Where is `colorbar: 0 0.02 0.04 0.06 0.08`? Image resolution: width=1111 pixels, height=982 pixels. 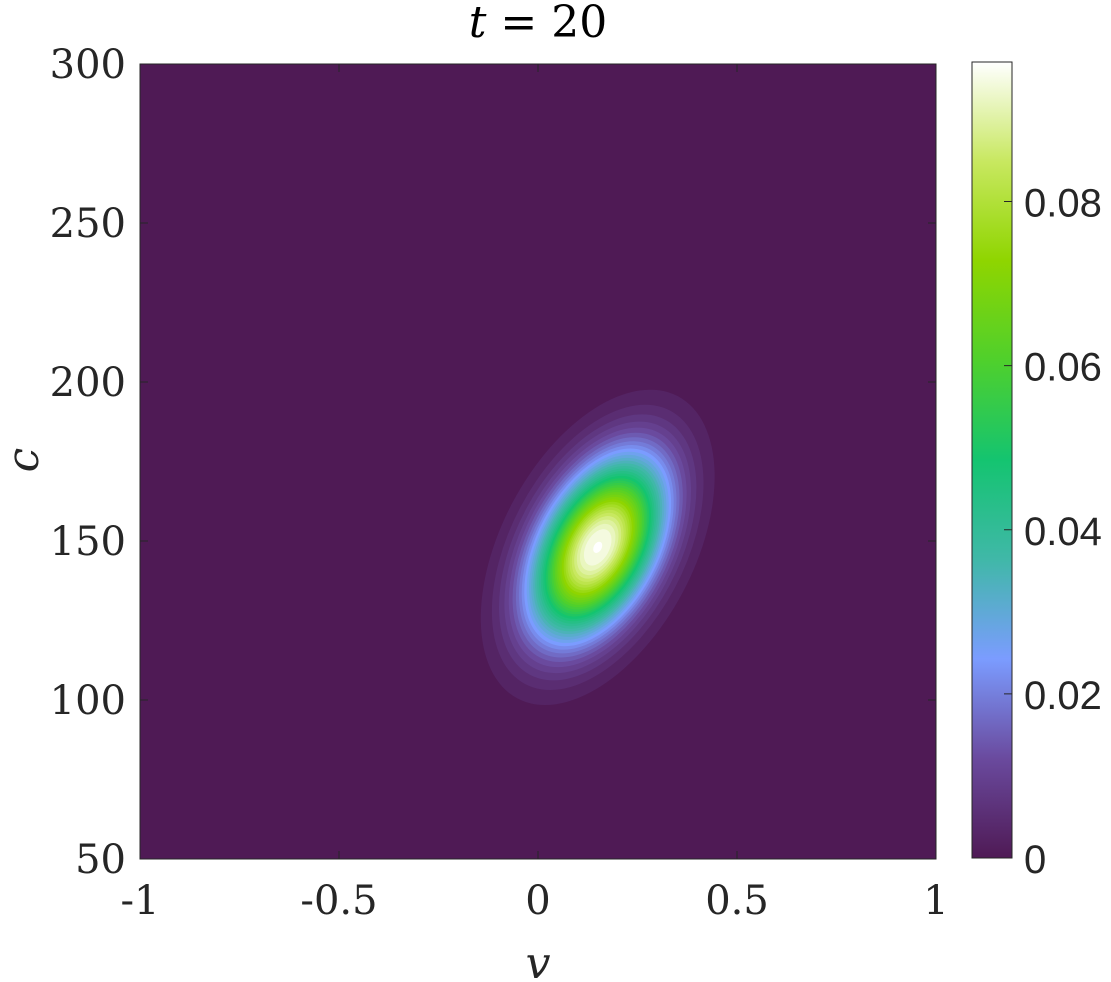 colorbar: 0 0.02 0.04 0.06 0.08 is located at coordinates (1036, 471).